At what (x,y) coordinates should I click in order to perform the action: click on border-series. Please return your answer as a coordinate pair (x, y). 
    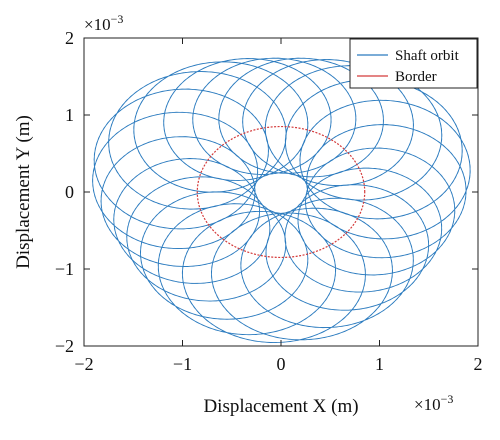
    Looking at the image, I should click on (281, 192).